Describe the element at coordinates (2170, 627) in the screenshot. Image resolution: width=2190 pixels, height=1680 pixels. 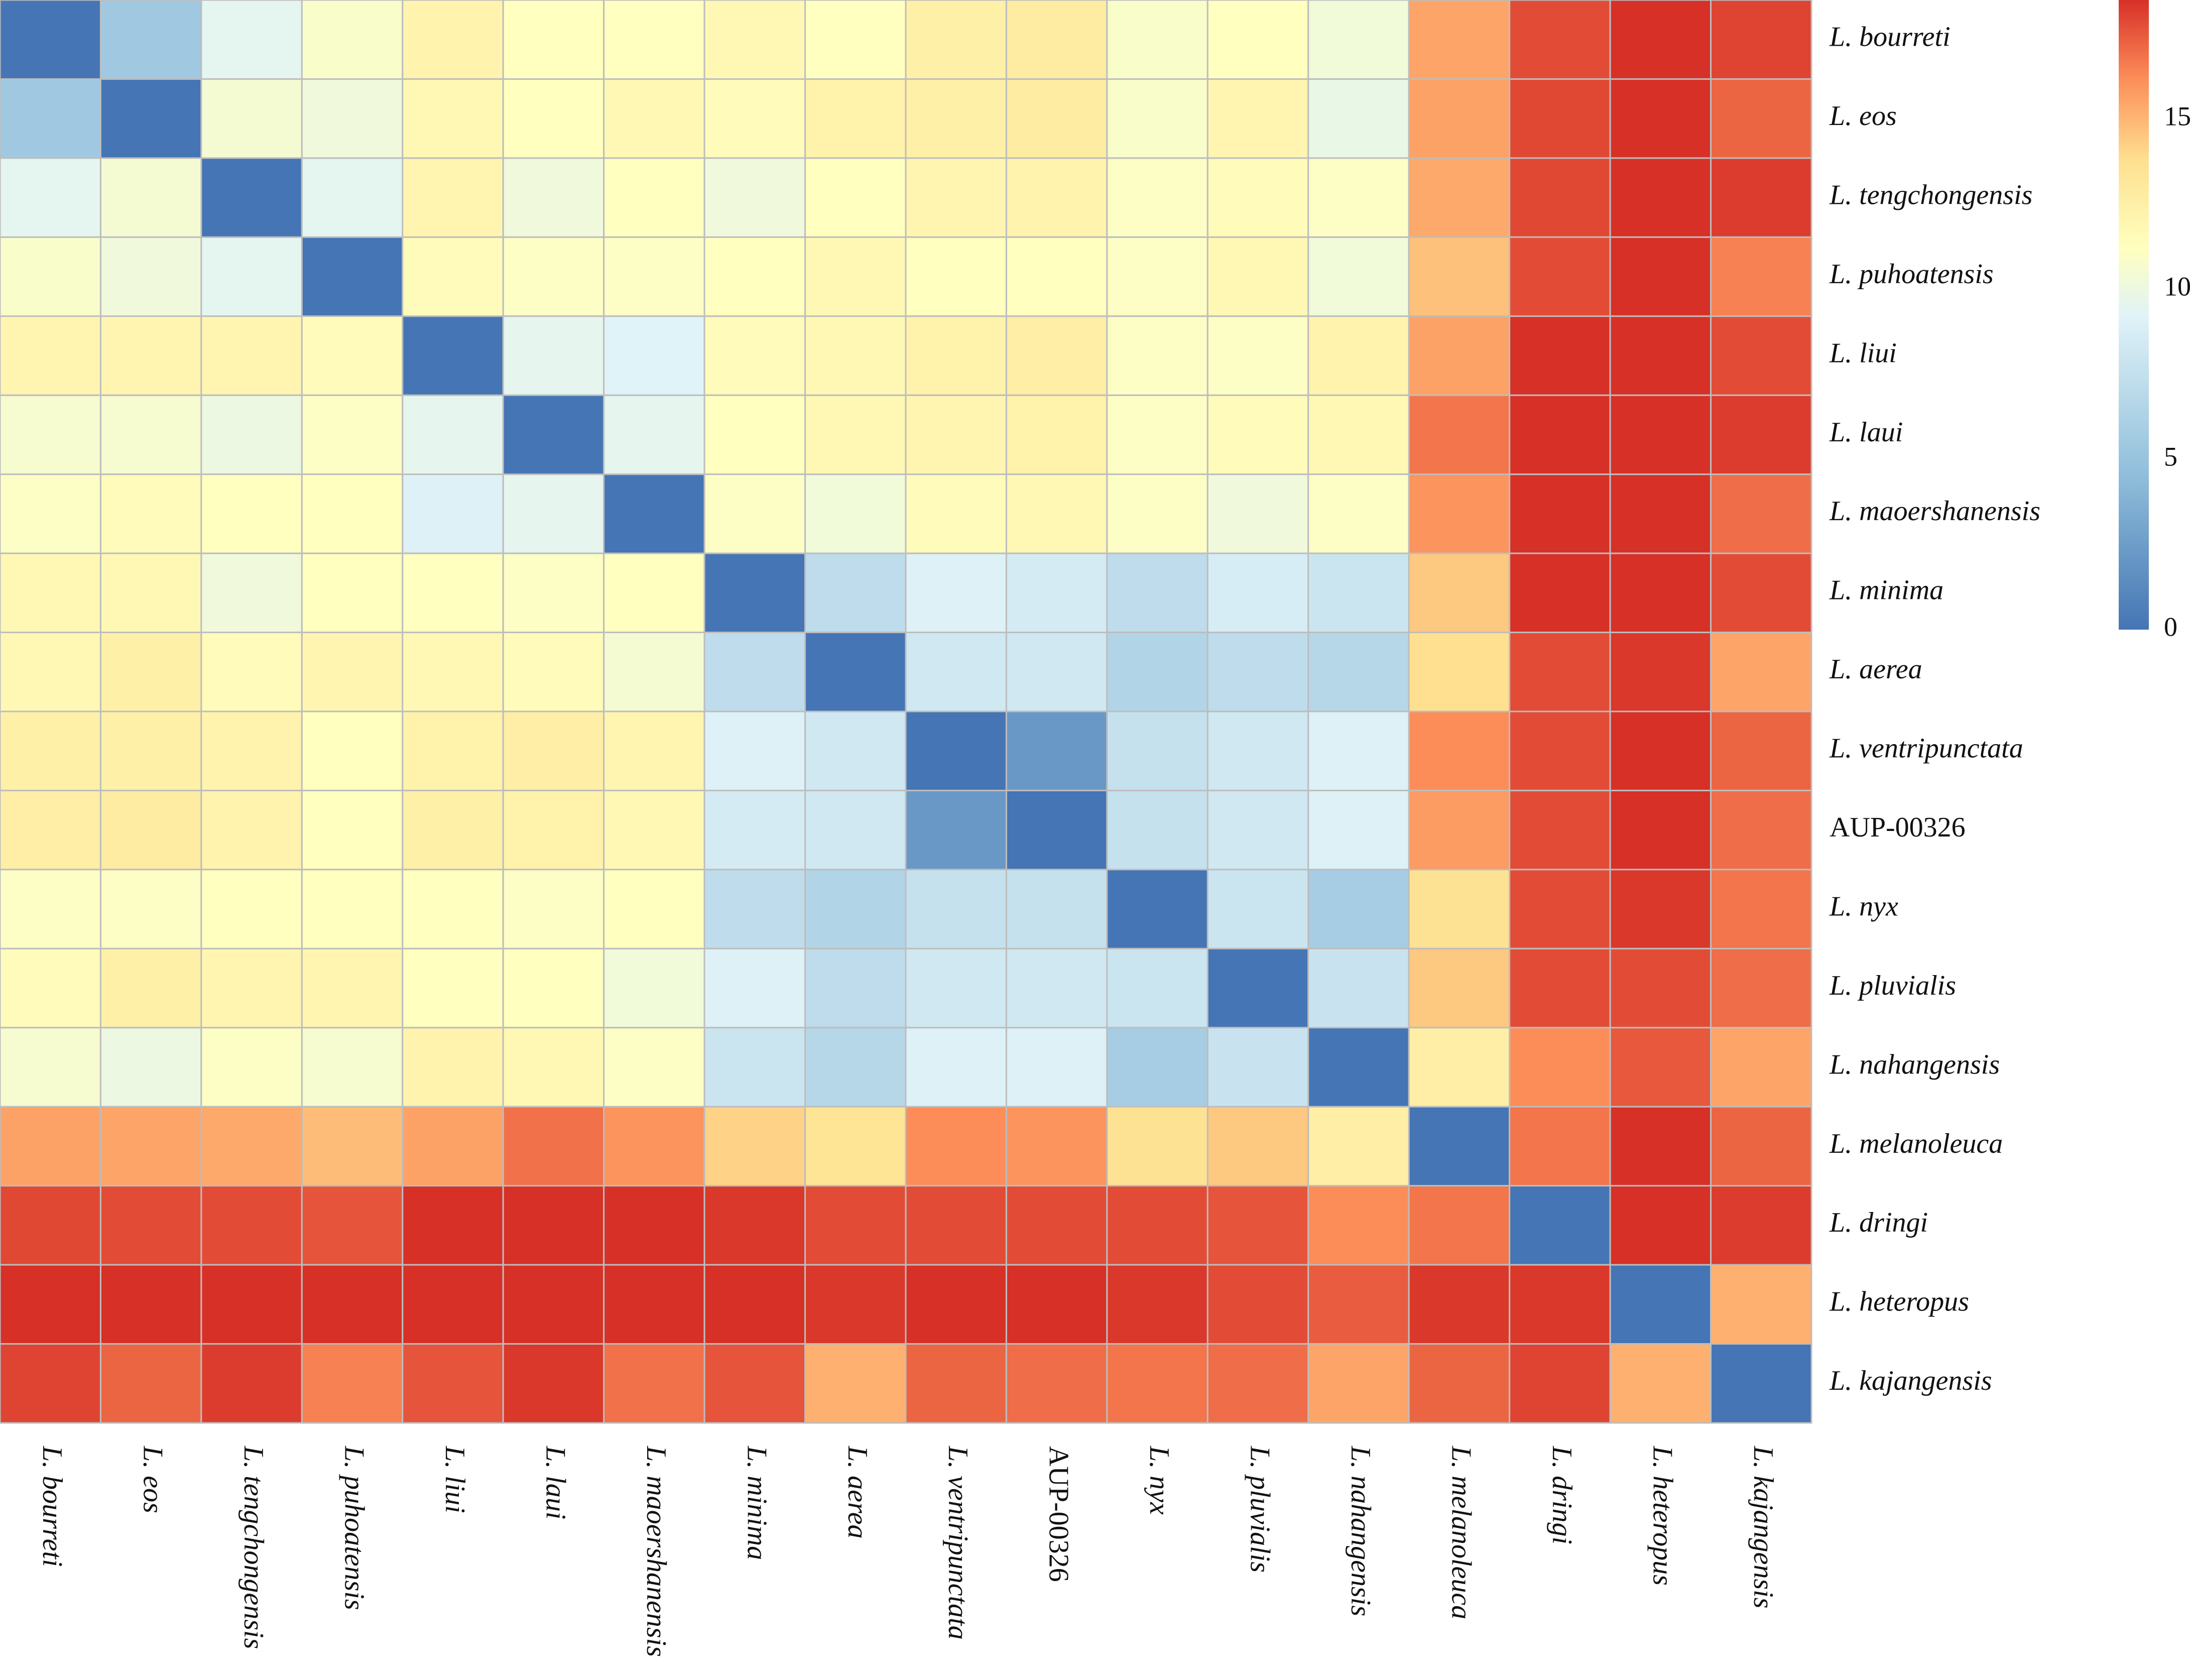
I see `legend-tick-label: 0` at that location.